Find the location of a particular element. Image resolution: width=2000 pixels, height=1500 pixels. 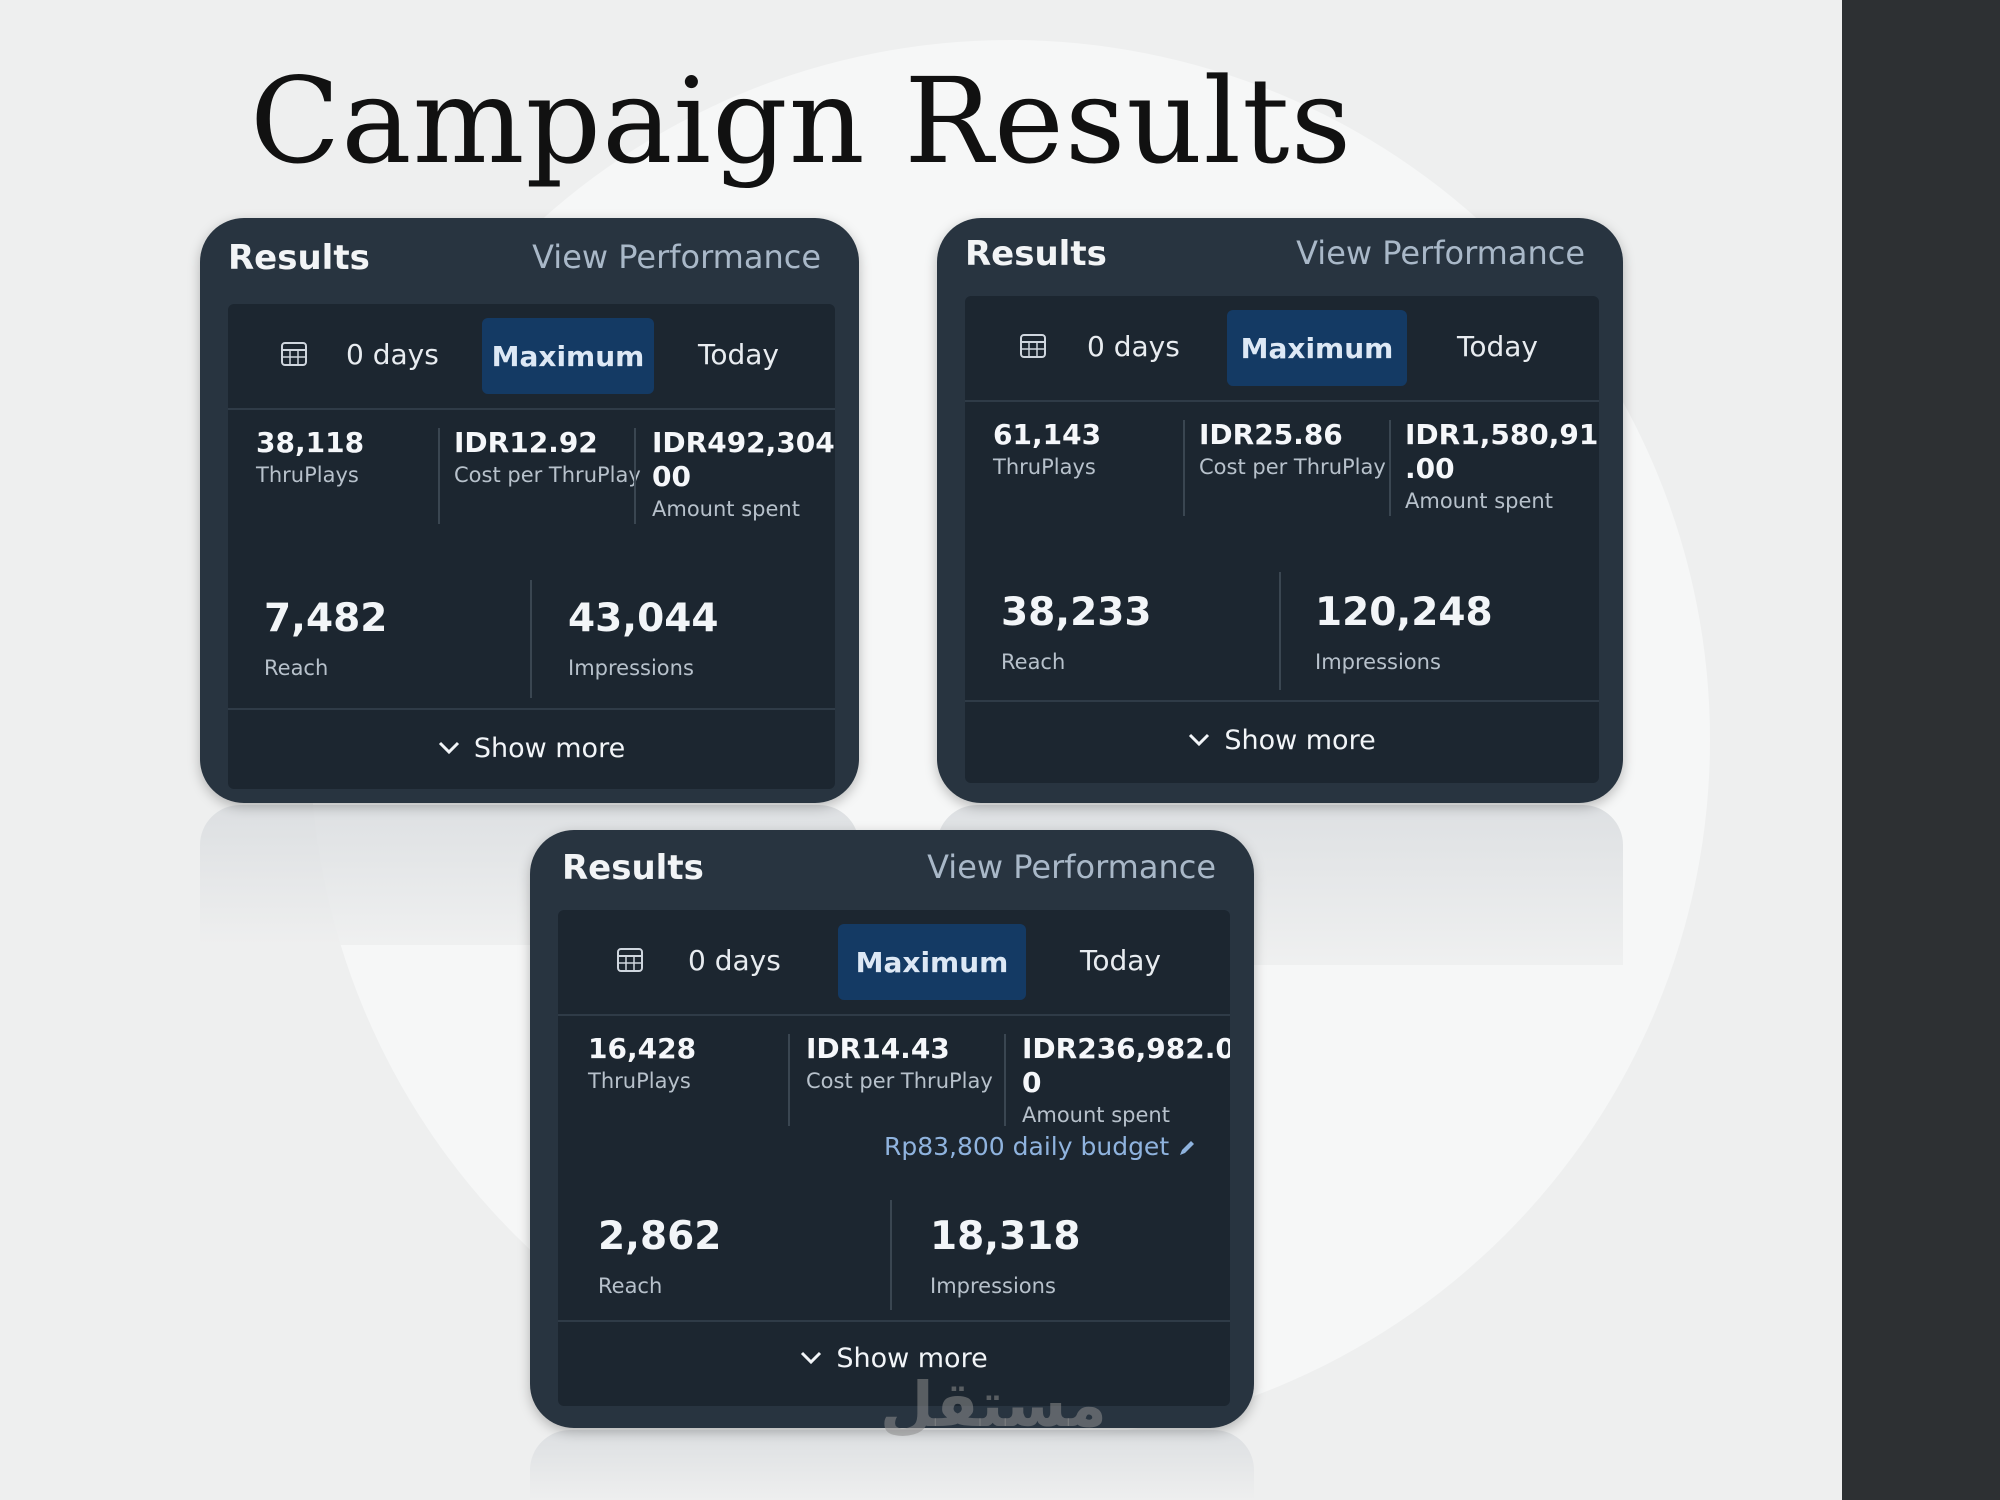

card-reflection is located at coordinates (892, 1465).